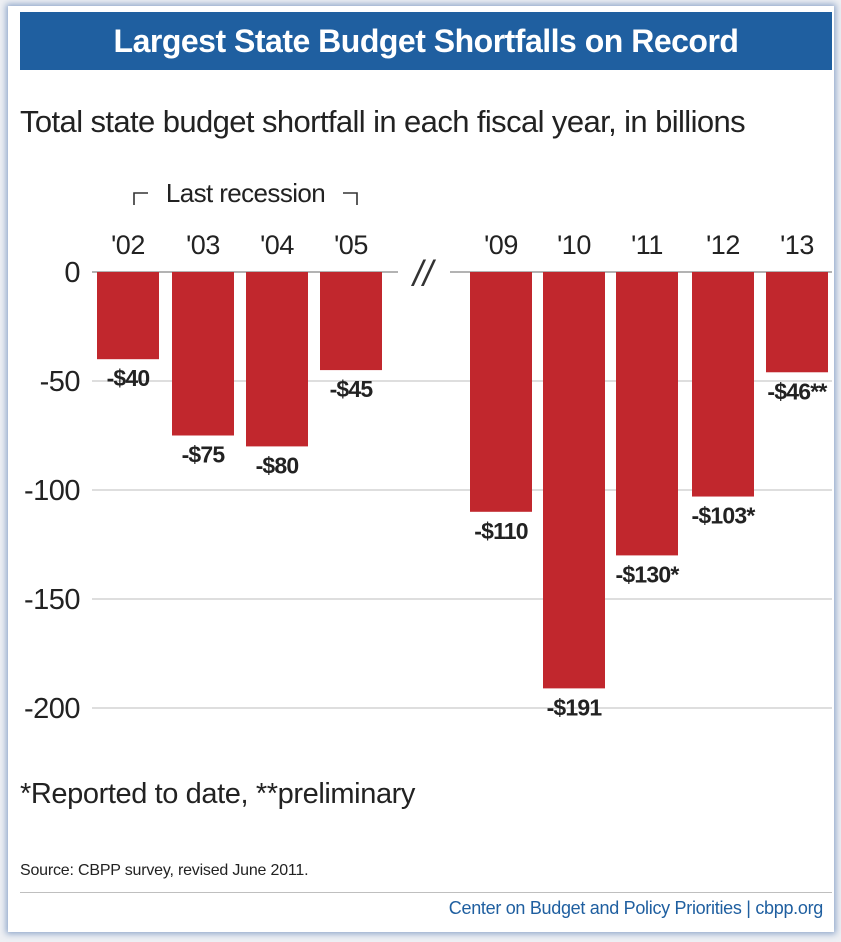  Describe the element at coordinates (164, 870) in the screenshot. I see `source-note: Source: CBPP survey, revised June 2011.` at that location.